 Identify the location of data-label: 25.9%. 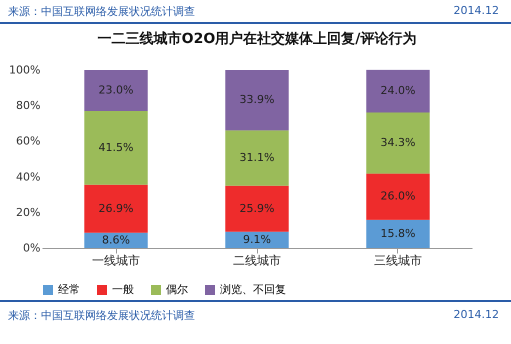
(257, 208).